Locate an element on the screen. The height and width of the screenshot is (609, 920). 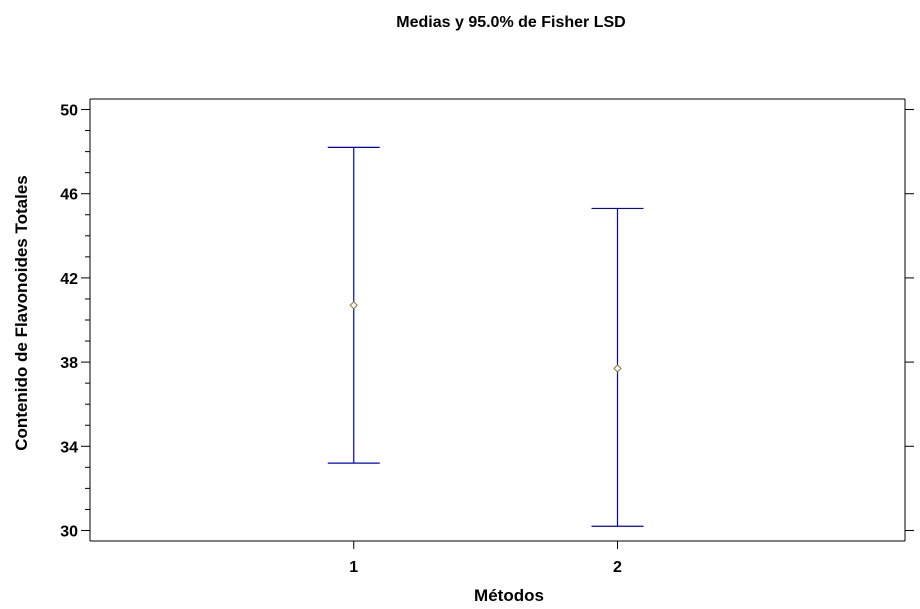
y-tick-label: 46 is located at coordinates (69, 195).